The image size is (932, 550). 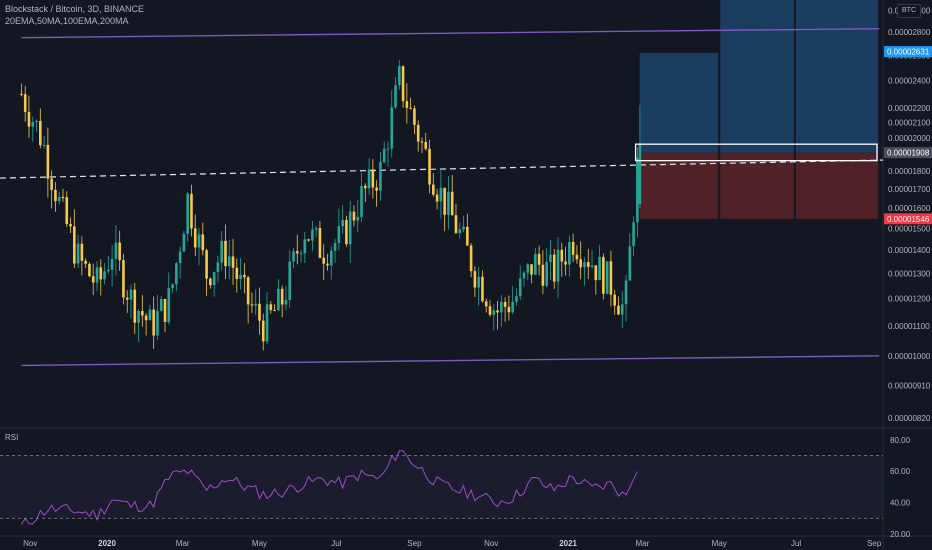 I want to click on rsi-tick-label: 40.00, so click(x=900, y=503).